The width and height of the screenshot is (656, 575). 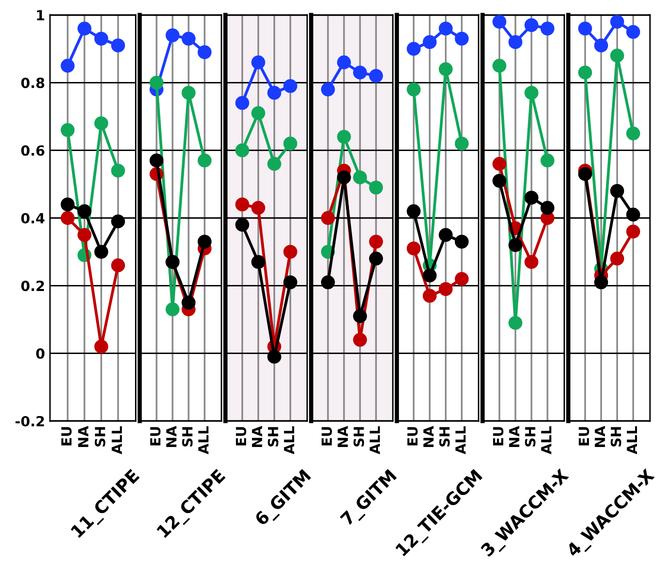 What do you see at coordinates (40, 353) in the screenshot?
I see `y-tick-label: 0` at bounding box center [40, 353].